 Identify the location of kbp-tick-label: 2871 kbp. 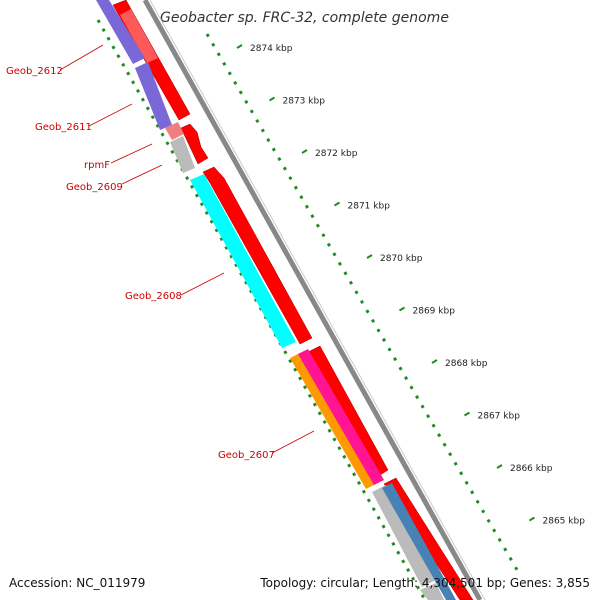
(369, 207).